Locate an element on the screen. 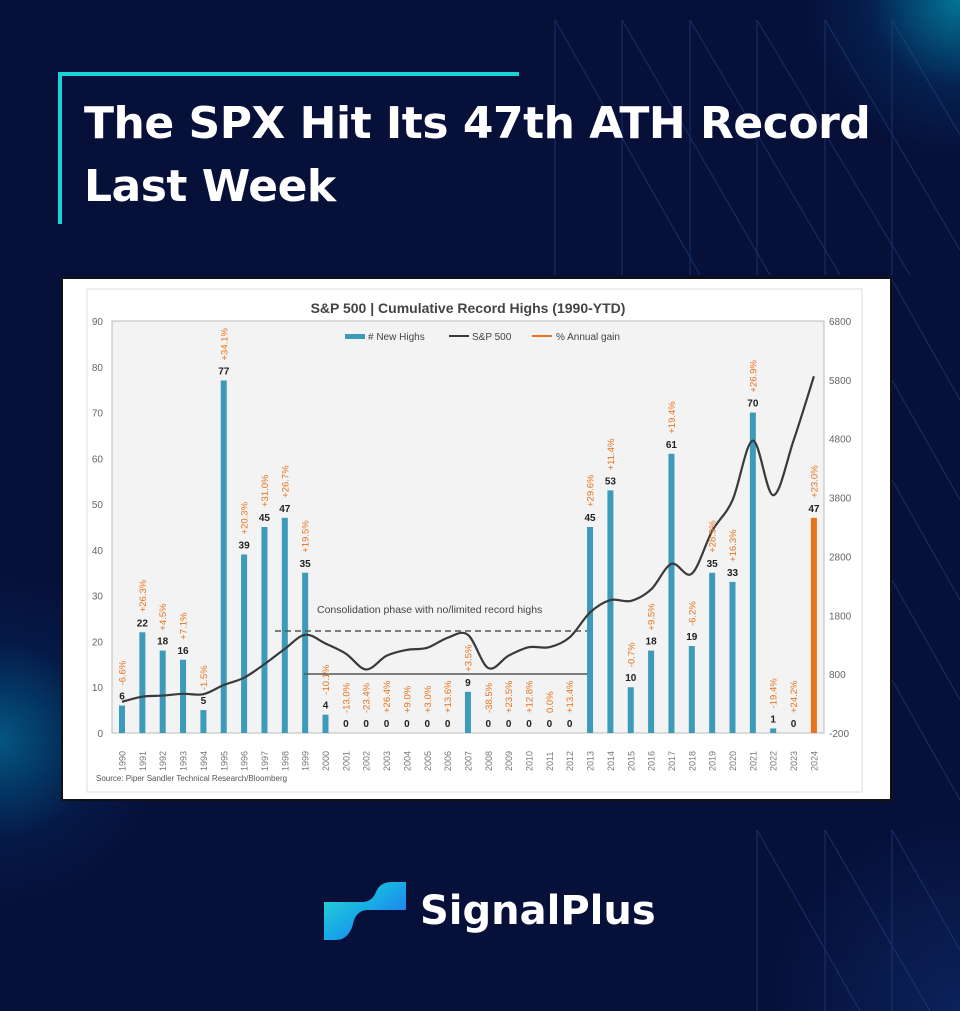 This screenshot has height=1011, width=960. bar-value-label: 53 is located at coordinates (611, 481).